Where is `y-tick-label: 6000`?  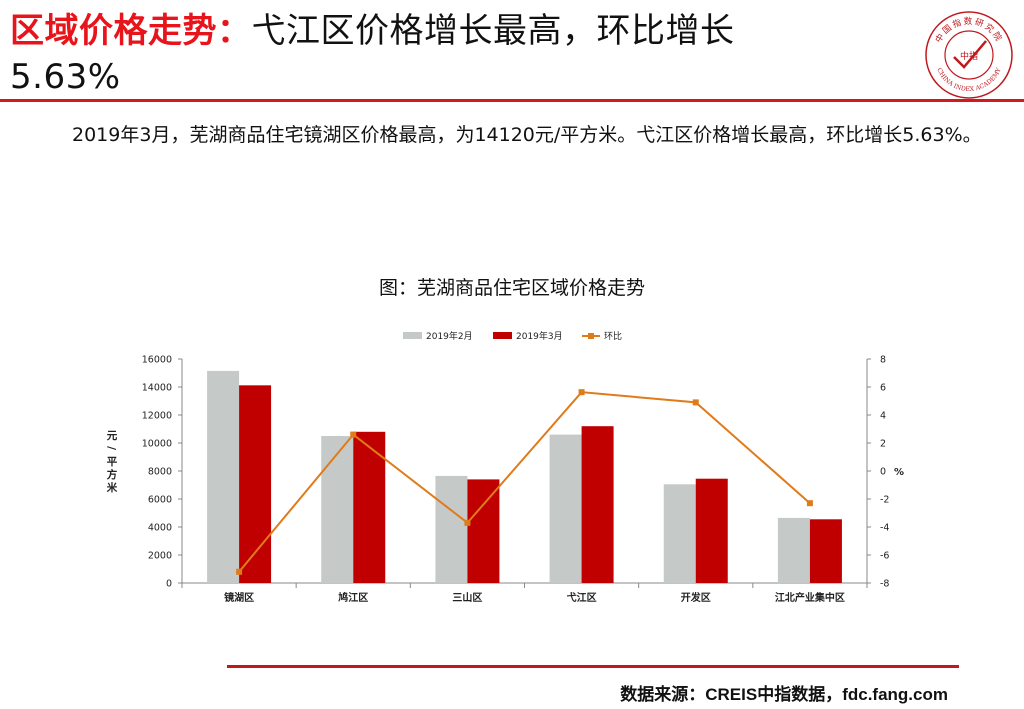 y-tick-label: 6000 is located at coordinates (160, 500).